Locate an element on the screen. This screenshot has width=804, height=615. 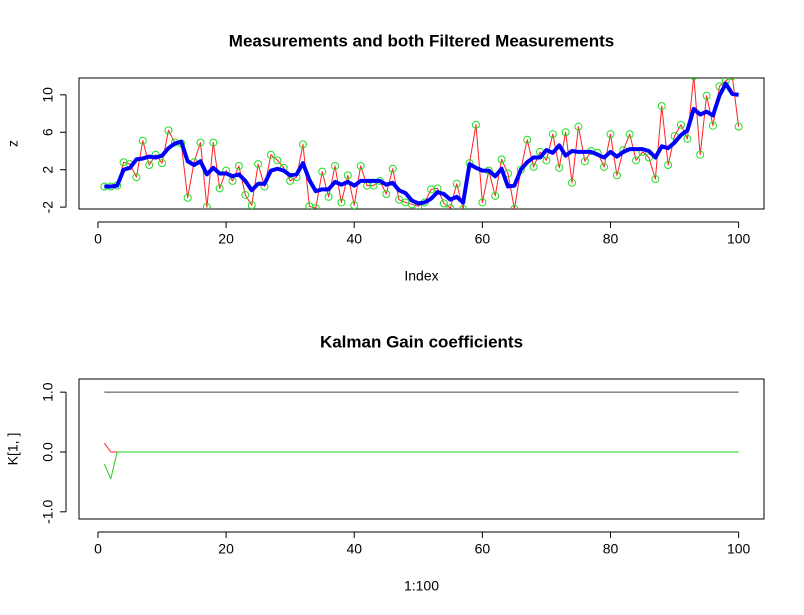
y-tick-label: 6 is located at coordinates (48, 132).